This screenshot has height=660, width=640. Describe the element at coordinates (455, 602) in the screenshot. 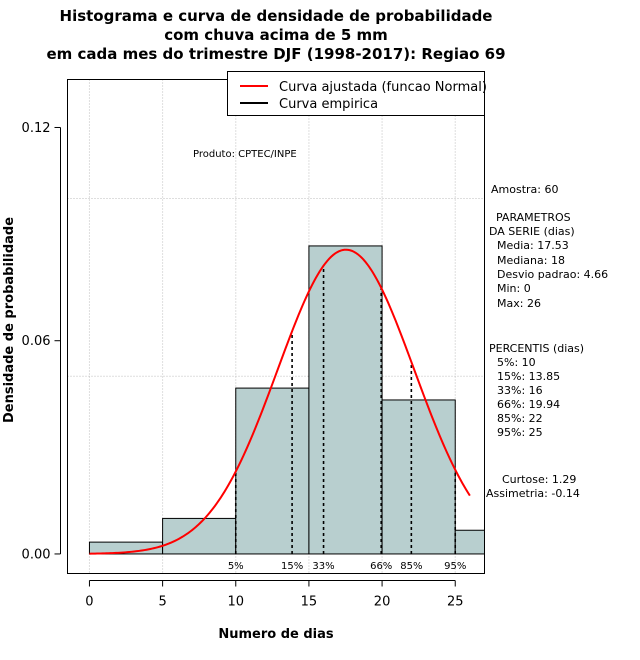

I see `x-tick-label: 25` at that location.